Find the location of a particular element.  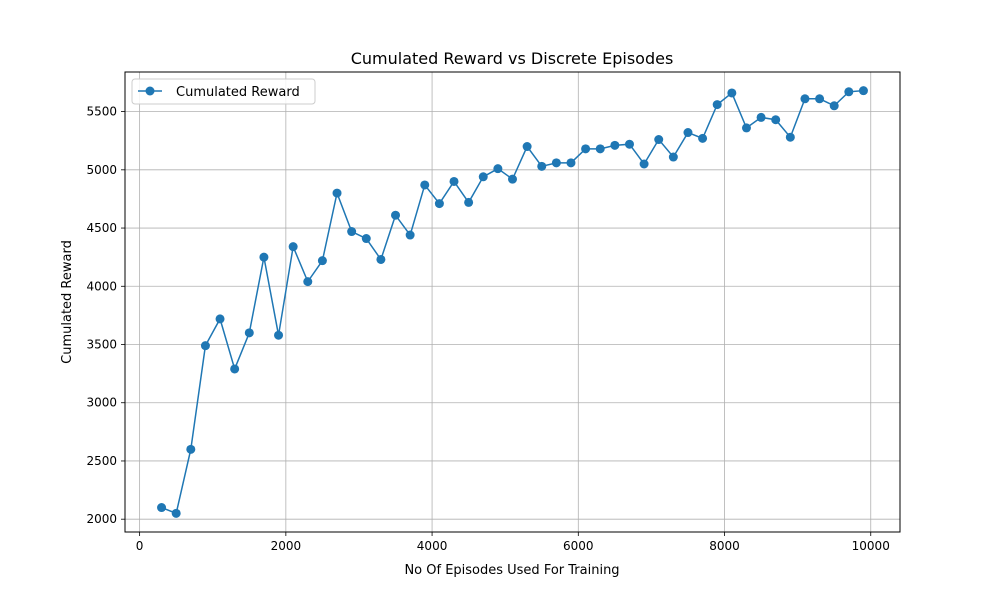

y-ticks: 2000 2500 3000 3500 4000 4500 5000 5500 is located at coordinates (105, 315).